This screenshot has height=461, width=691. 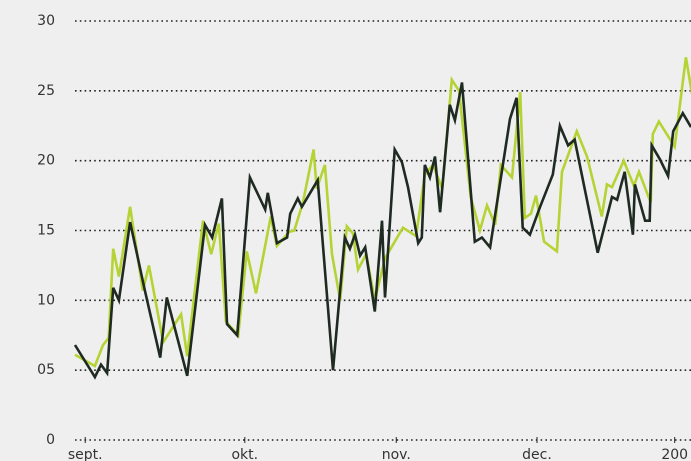 I want to click on y-tick-label: 15, so click(x=46, y=231).